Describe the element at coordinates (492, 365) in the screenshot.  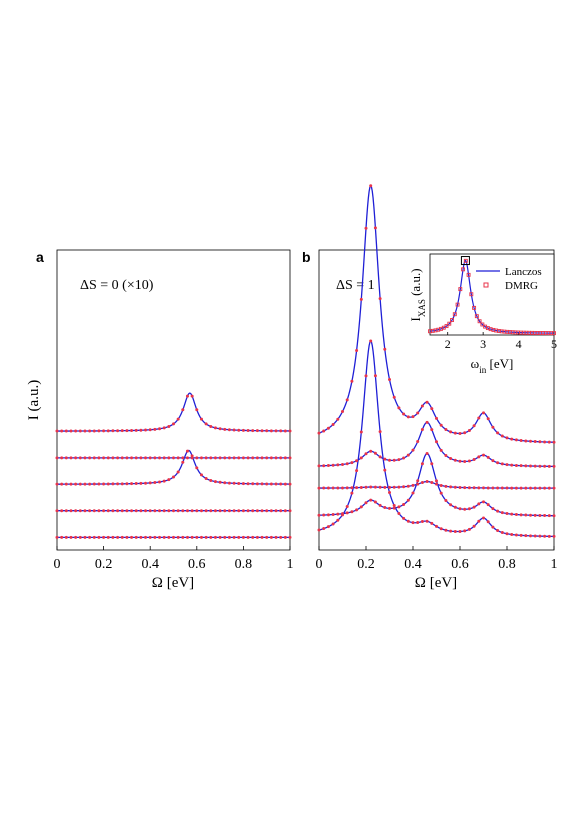
I see `inset-xlabel: ωin [eV]` at that location.